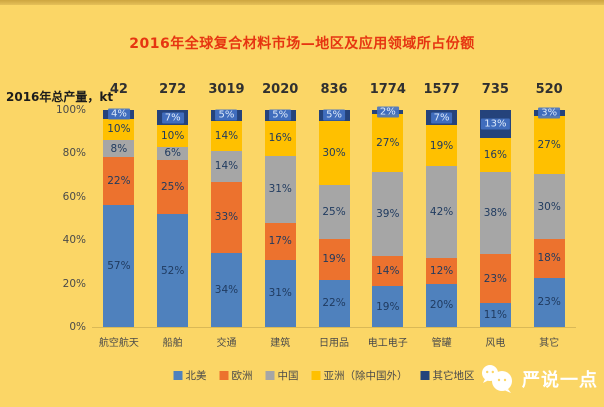 This screenshot has height=407, width=604. I want to click on bar-segment: 27%, so click(388, 143).